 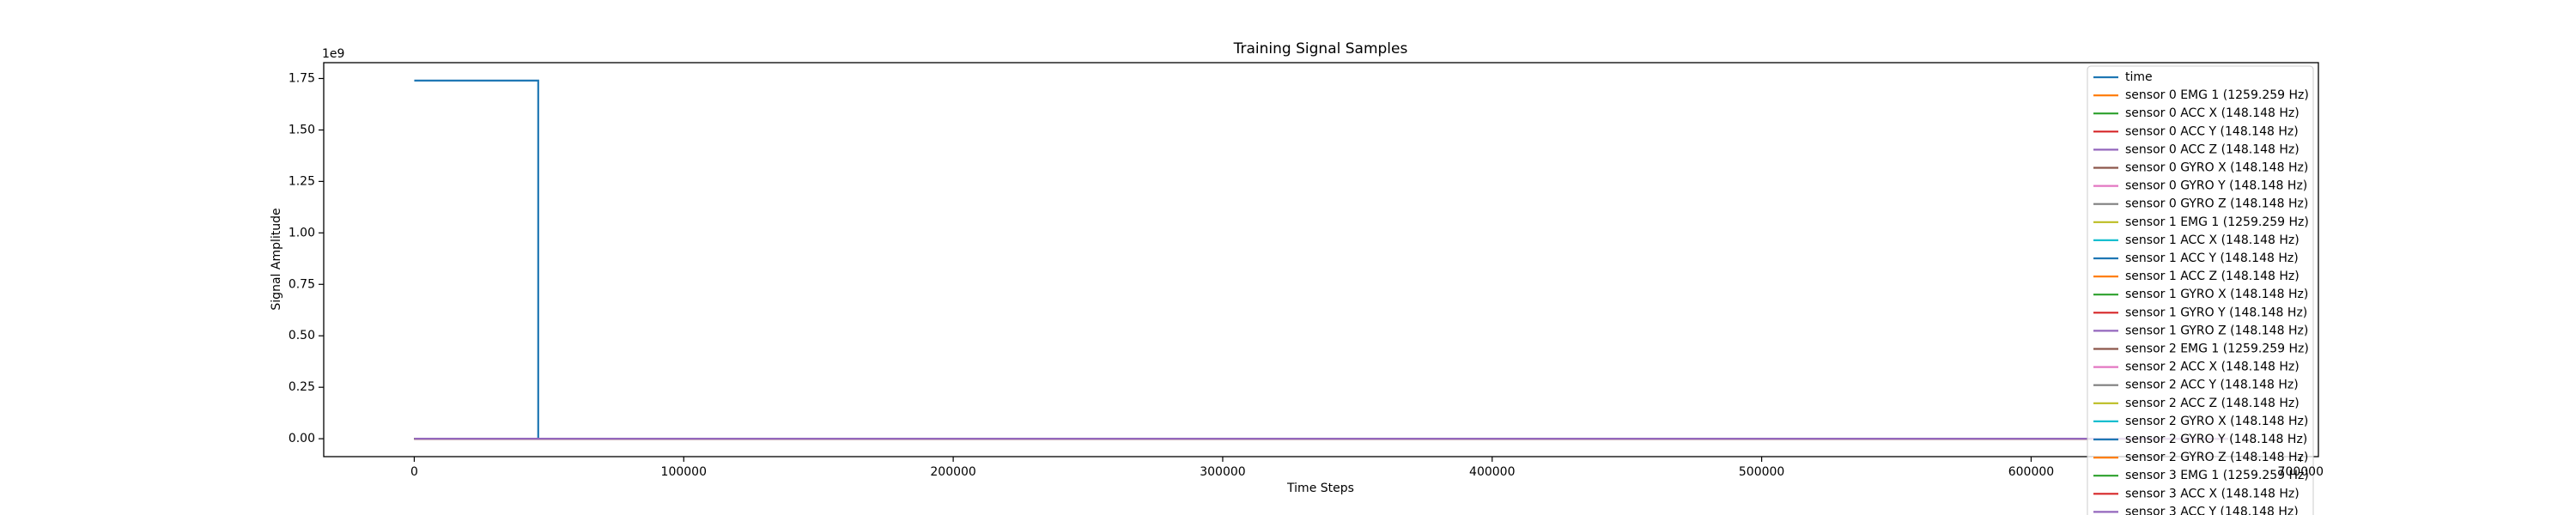 What do you see at coordinates (2216, 186) in the screenshot?
I see `legend-label: sensor 0 GYRO Y (148.148 Hz)` at bounding box center [2216, 186].